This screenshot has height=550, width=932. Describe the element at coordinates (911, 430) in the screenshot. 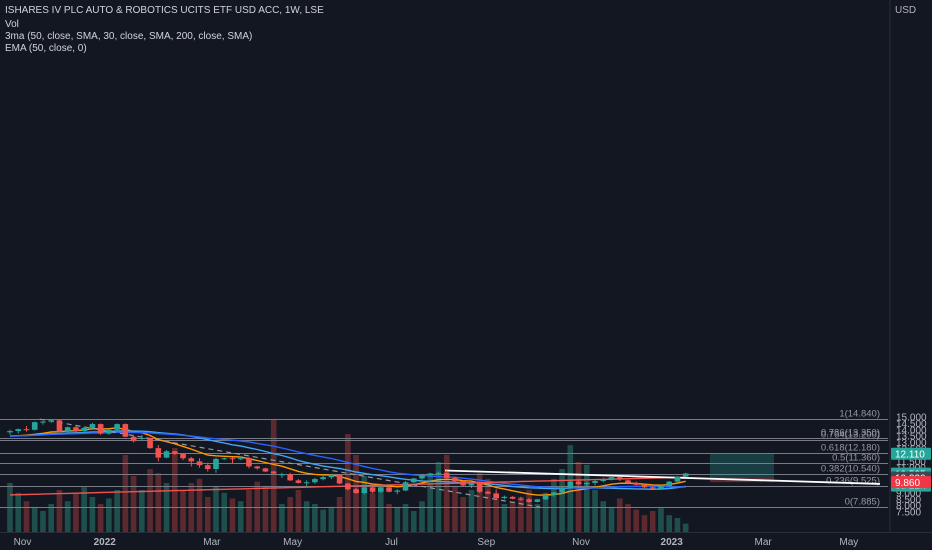

I see `price-tick-label: 14.000` at that location.